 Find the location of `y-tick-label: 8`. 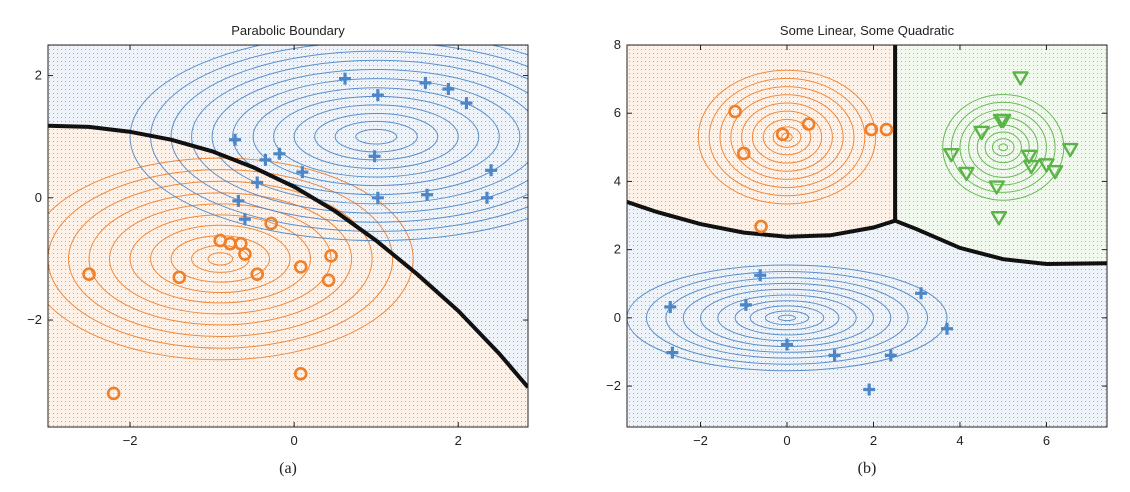

y-tick-label: 8 is located at coordinates (617, 44).